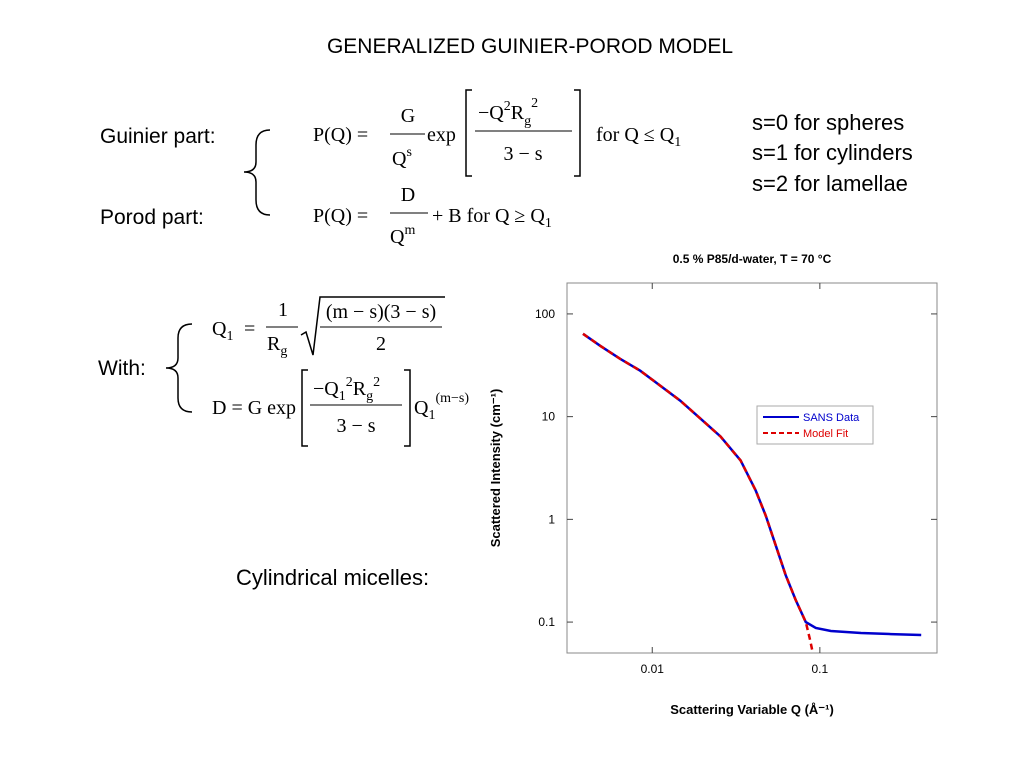 The height and width of the screenshot is (768, 1024). Describe the element at coordinates (832, 152) in the screenshot. I see `note: s=1 for cylinders` at that location.